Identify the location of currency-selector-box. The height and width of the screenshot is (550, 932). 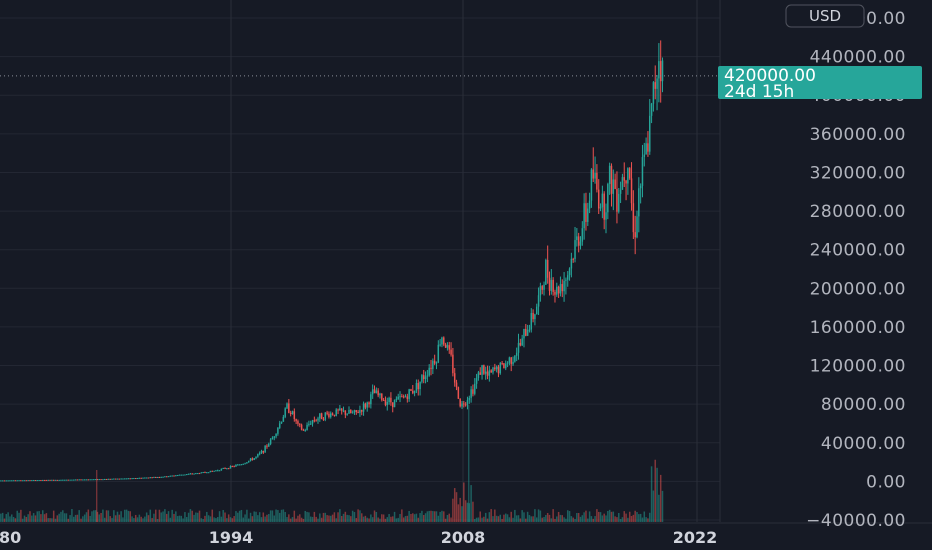
(825, 16).